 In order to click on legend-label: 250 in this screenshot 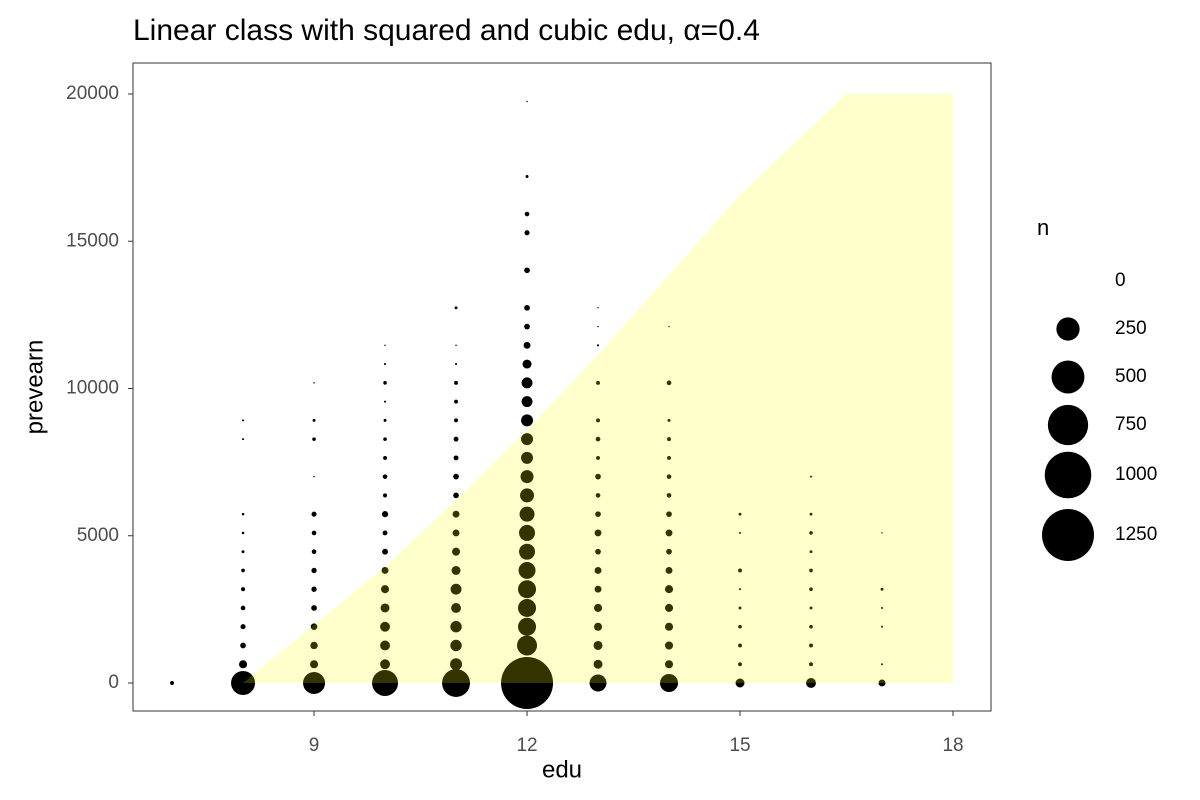, I will do `click(1131, 328)`.